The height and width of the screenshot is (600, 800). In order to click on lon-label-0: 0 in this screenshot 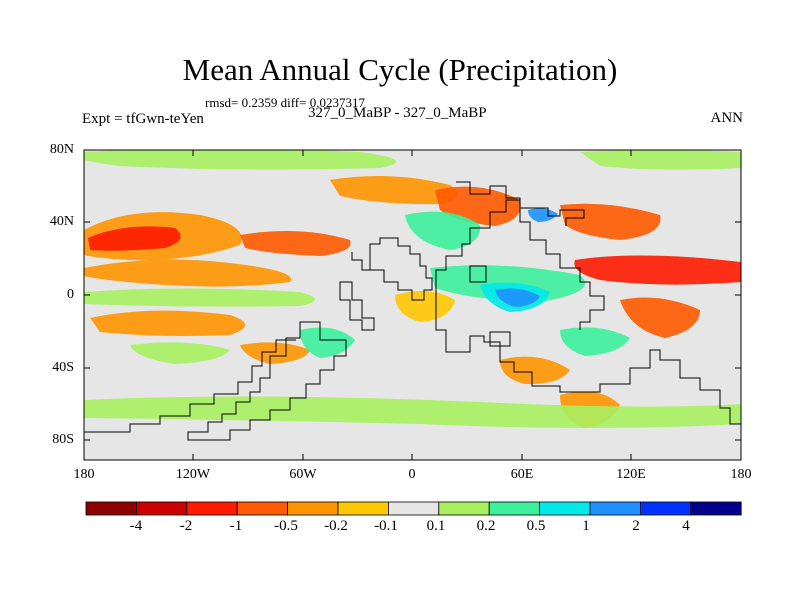, I will do `click(412, 474)`.